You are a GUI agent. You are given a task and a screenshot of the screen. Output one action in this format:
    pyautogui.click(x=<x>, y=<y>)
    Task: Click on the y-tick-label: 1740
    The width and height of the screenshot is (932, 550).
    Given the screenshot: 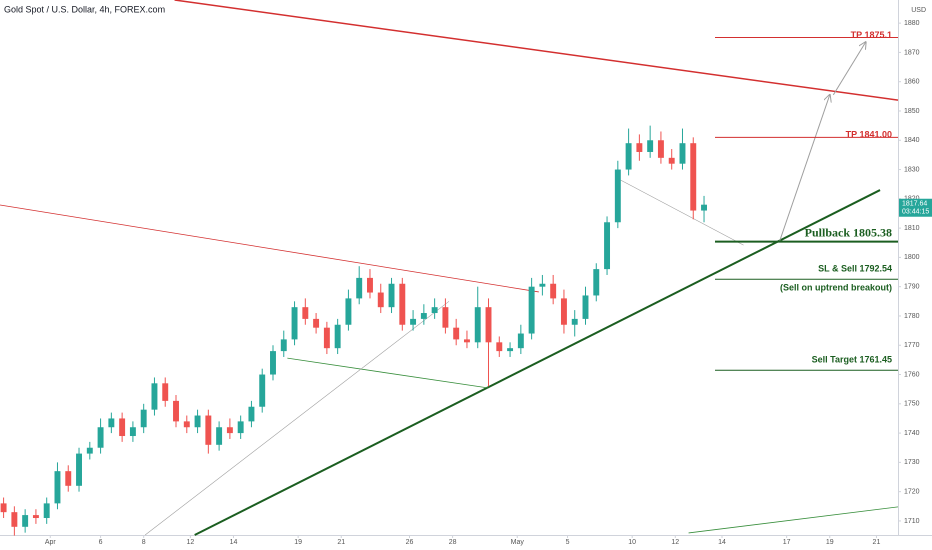 What is the action you would take?
    pyautogui.click(x=912, y=433)
    